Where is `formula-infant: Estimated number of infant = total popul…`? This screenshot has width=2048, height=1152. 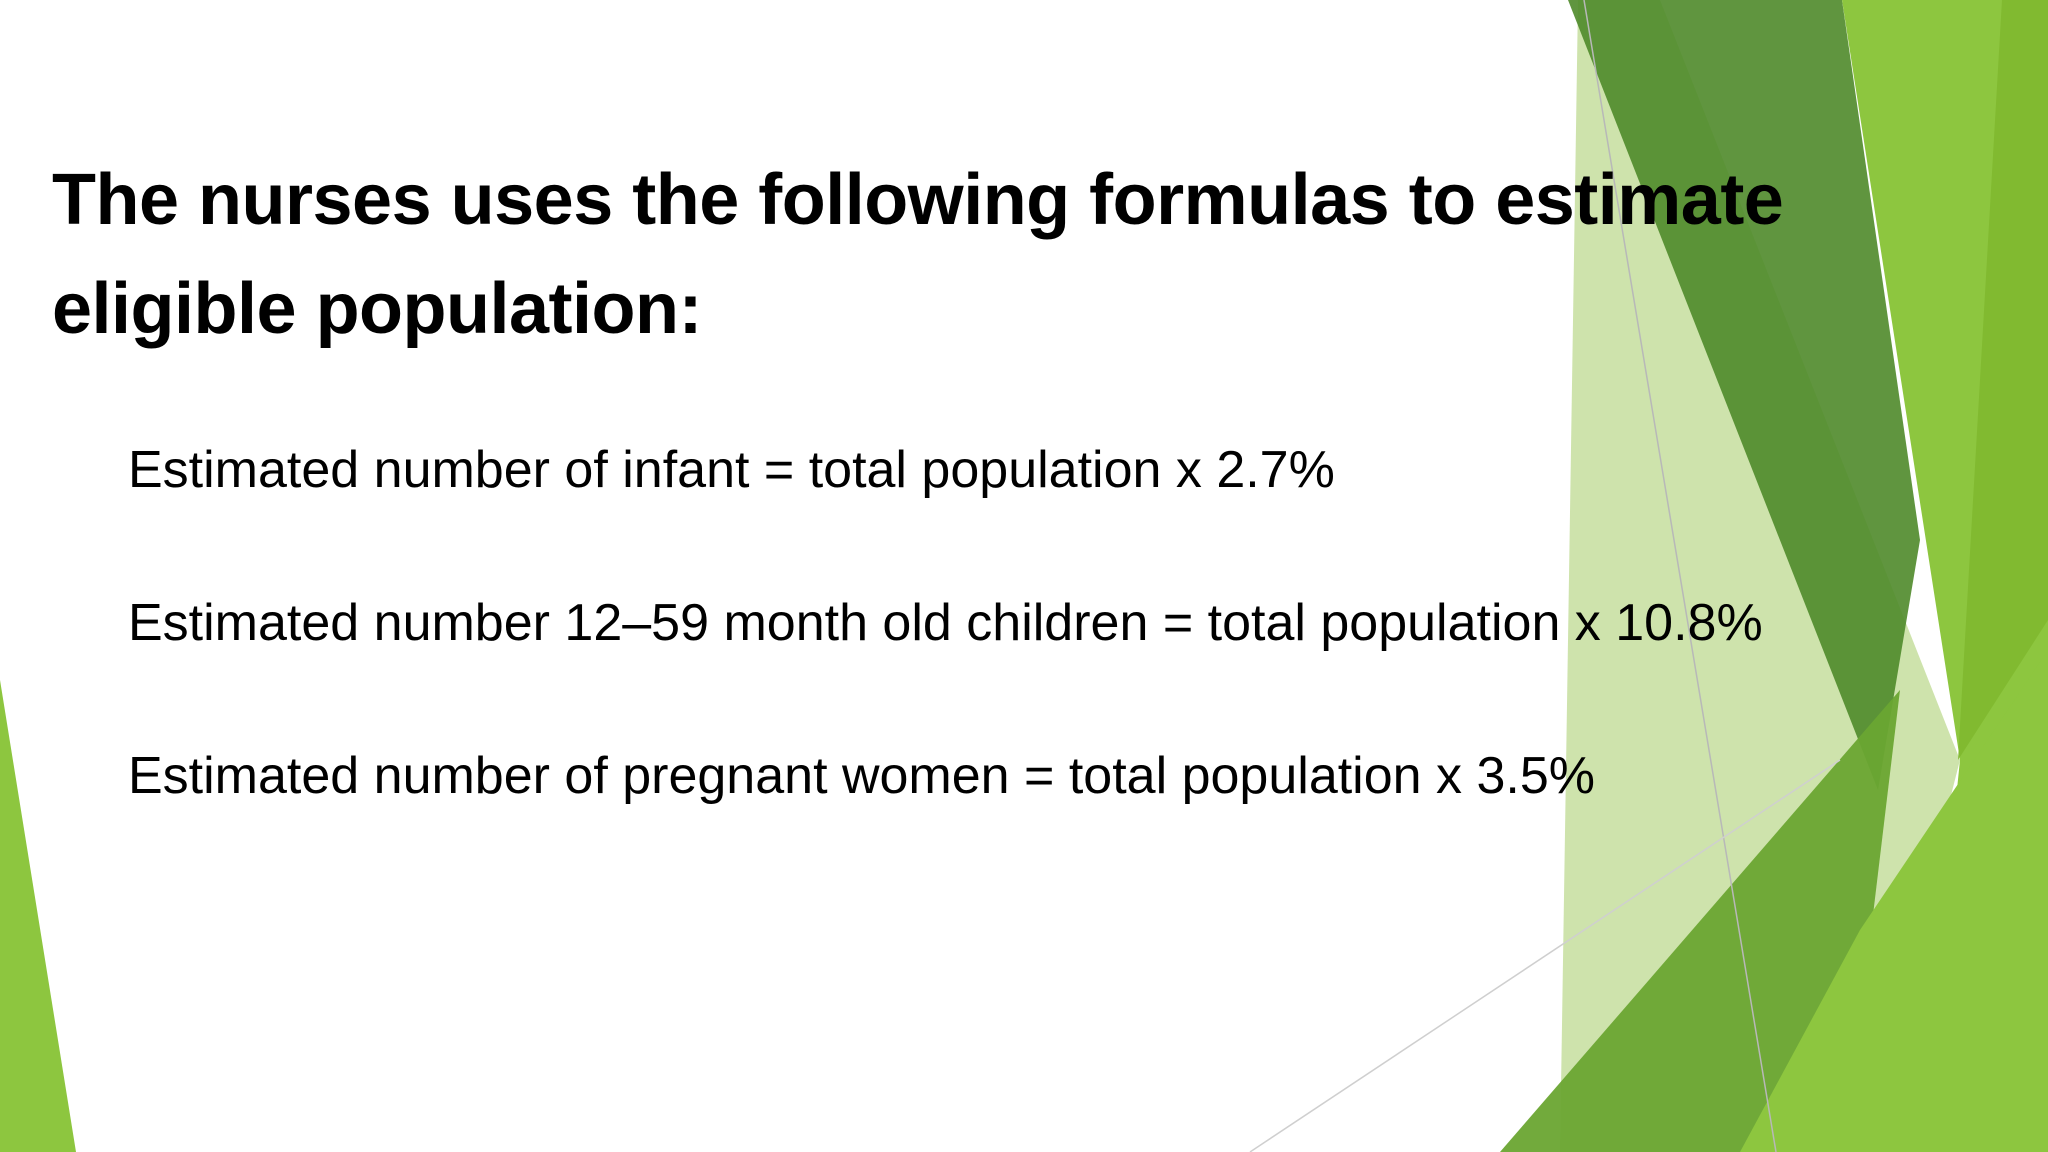 formula-infant: Estimated number of infant = total popul… is located at coordinates (731, 470).